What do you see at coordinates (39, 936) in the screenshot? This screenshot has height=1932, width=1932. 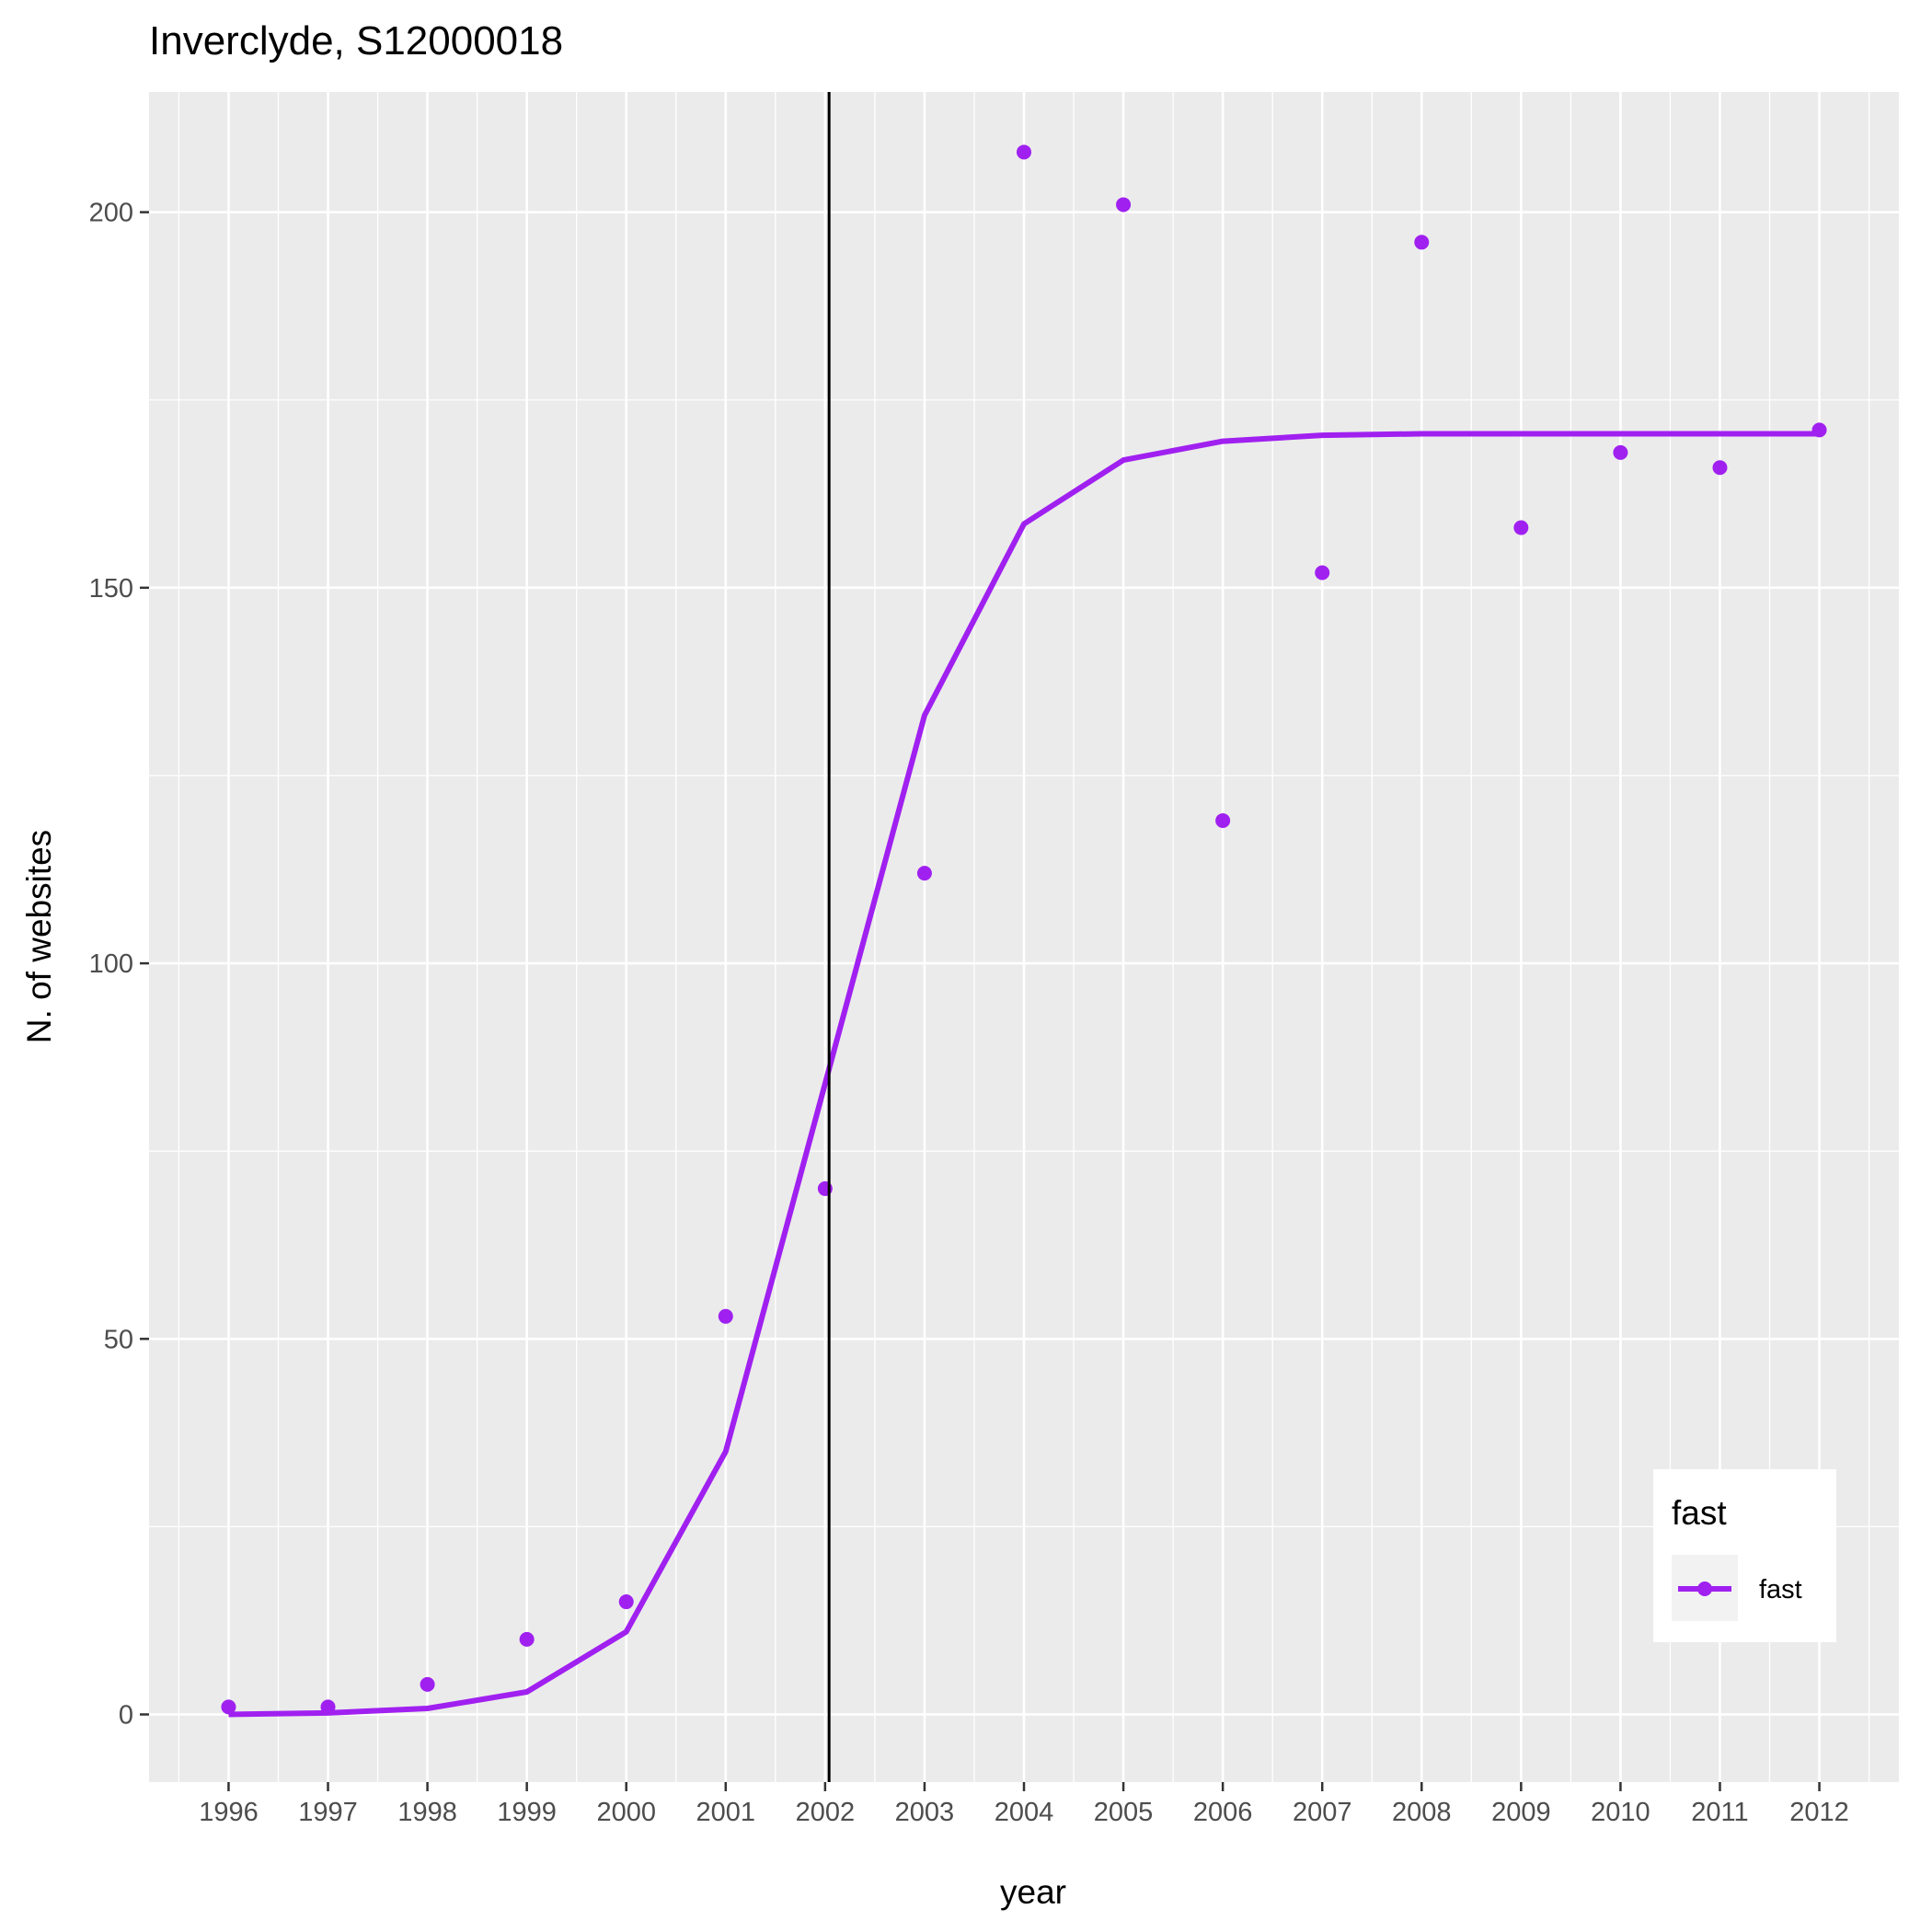 I see `y-axis-label: N. of websites` at bounding box center [39, 936].